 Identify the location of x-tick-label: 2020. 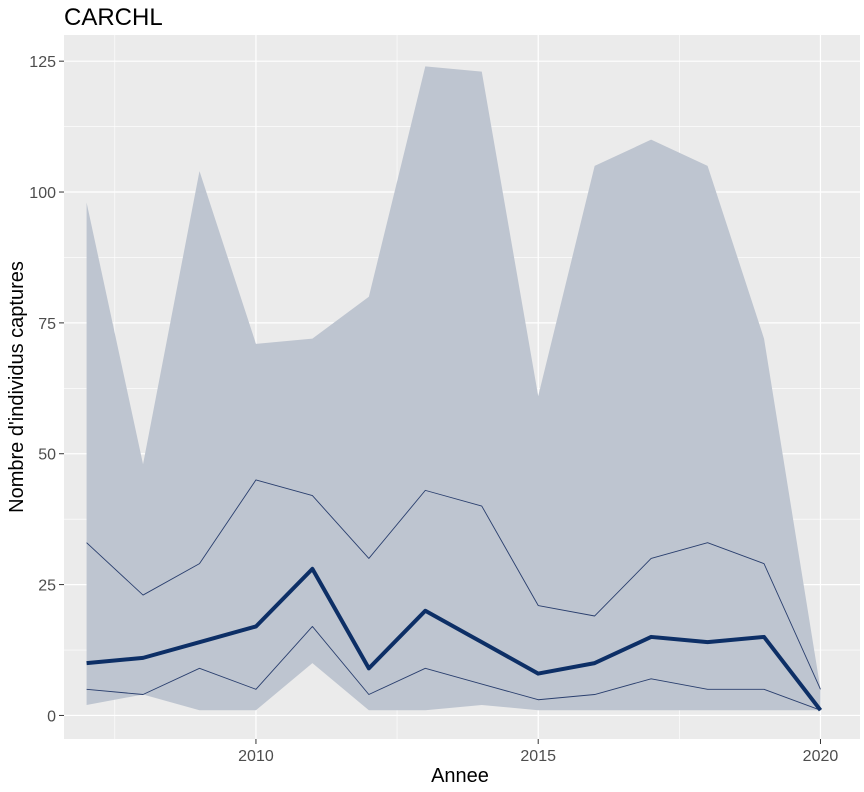
(821, 756).